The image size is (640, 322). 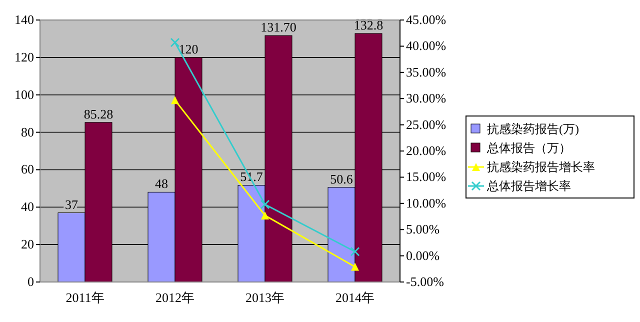 I want to click on y-tick-label: 40, so click(x=27, y=206).